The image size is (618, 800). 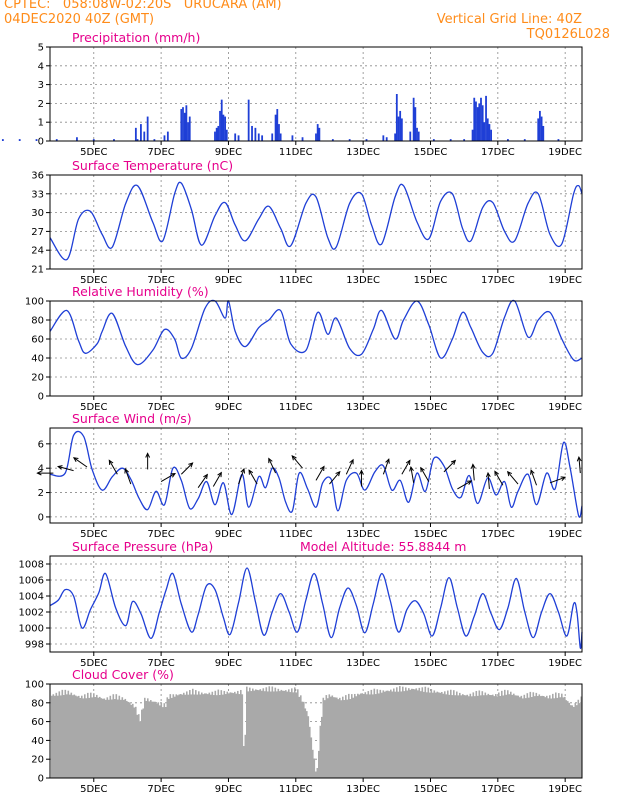 What do you see at coordinates (498, 280) in the screenshot?
I see `temp-date-label: 17DEC` at bounding box center [498, 280].